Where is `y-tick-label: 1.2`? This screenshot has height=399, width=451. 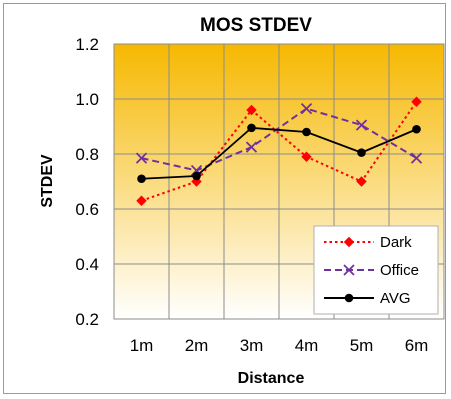
y-tick-label: 1.2 is located at coordinates (87, 44).